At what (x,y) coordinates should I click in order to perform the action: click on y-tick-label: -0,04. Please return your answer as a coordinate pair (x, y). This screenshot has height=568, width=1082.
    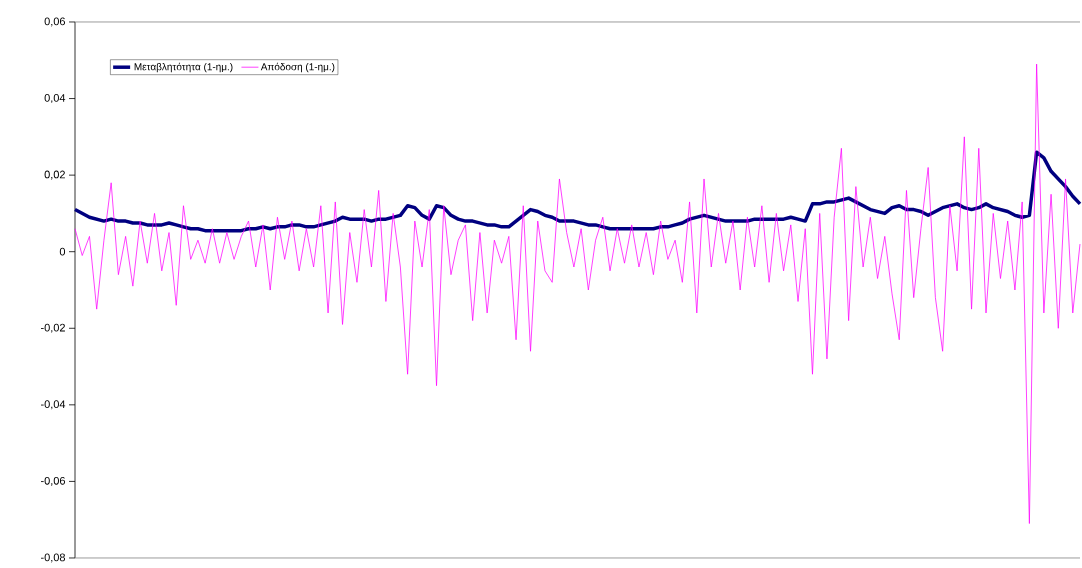
    Looking at the image, I should click on (53, 405).